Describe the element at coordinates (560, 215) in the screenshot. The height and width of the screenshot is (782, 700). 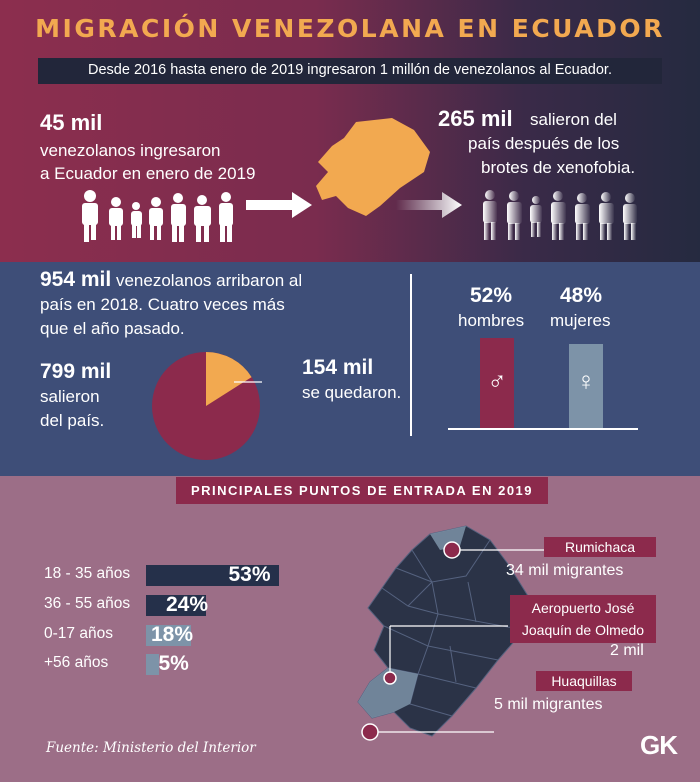
I see `leaving-people-icon` at that location.